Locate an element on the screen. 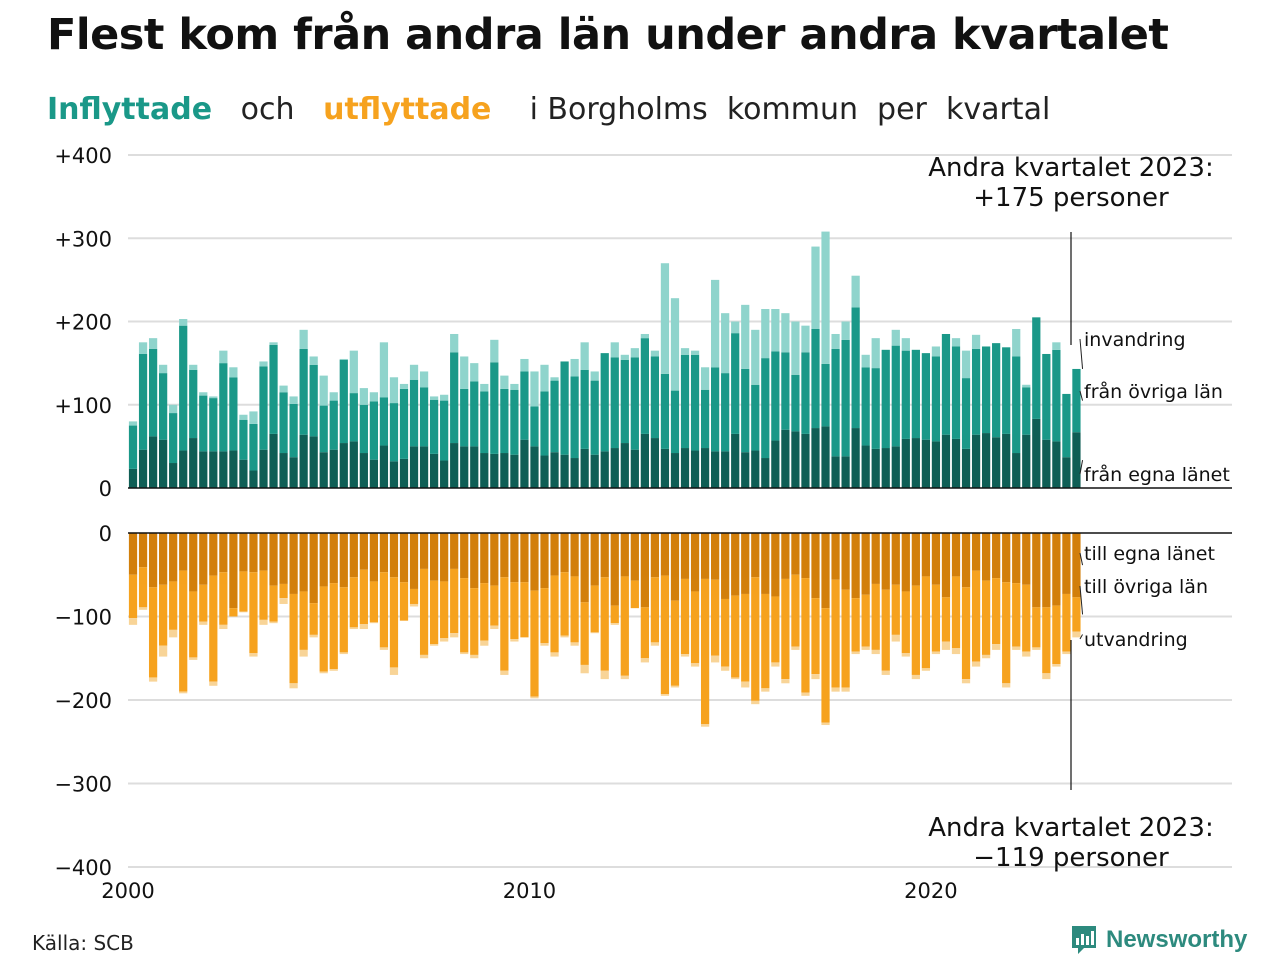 This screenshot has height=960, width=1280. series-label: till övriga län is located at coordinates (1146, 587).